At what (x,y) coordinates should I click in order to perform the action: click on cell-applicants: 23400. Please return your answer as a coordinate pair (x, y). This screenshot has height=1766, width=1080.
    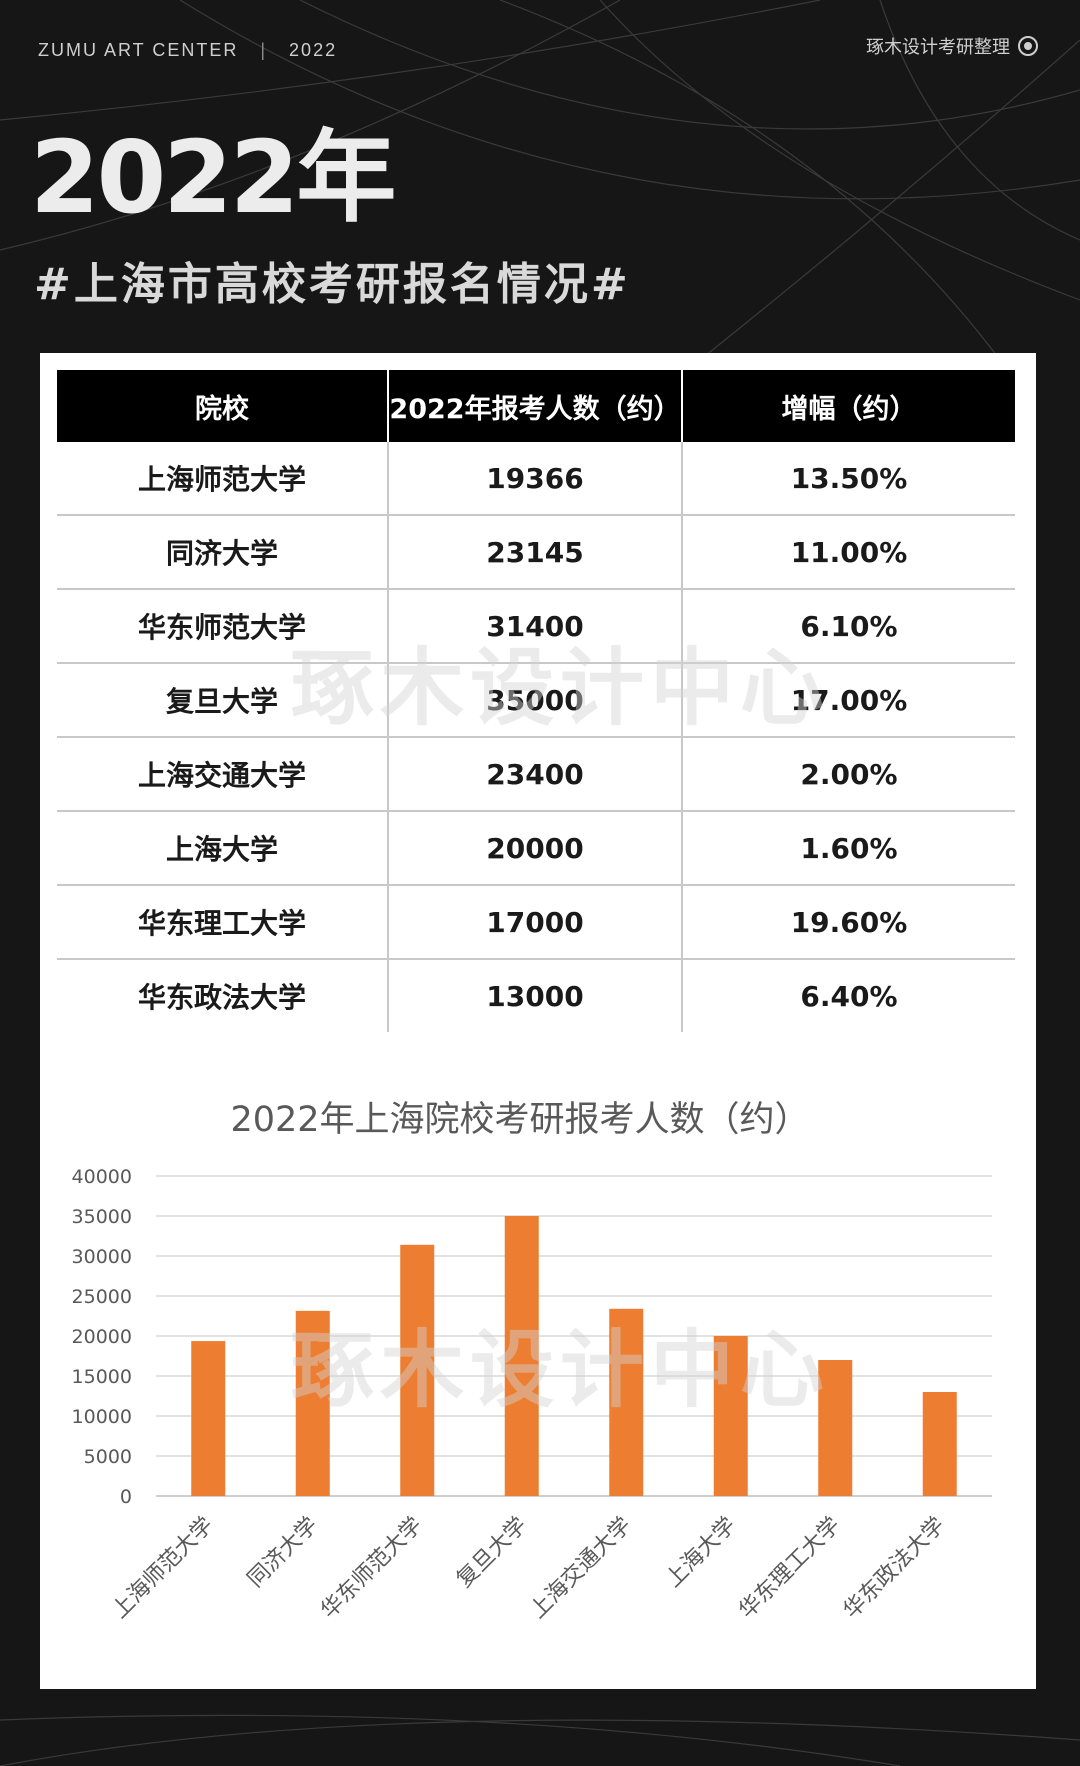
    Looking at the image, I should click on (535, 774).